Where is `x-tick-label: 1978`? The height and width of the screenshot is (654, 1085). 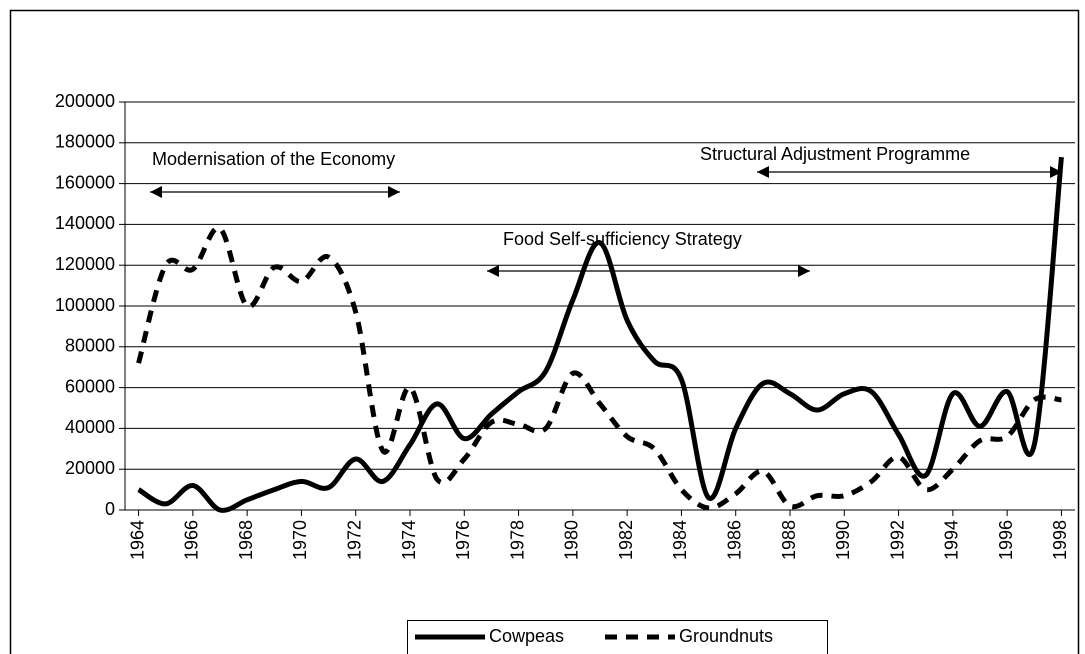
x-tick-label: 1978 is located at coordinates (517, 540).